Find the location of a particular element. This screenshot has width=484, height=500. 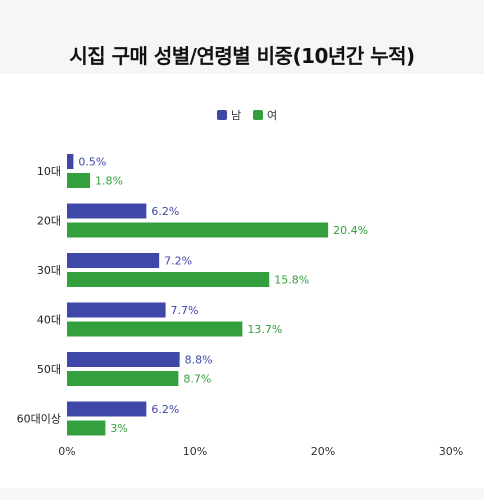

value-label-1-3: 13.7% is located at coordinates (264, 329).